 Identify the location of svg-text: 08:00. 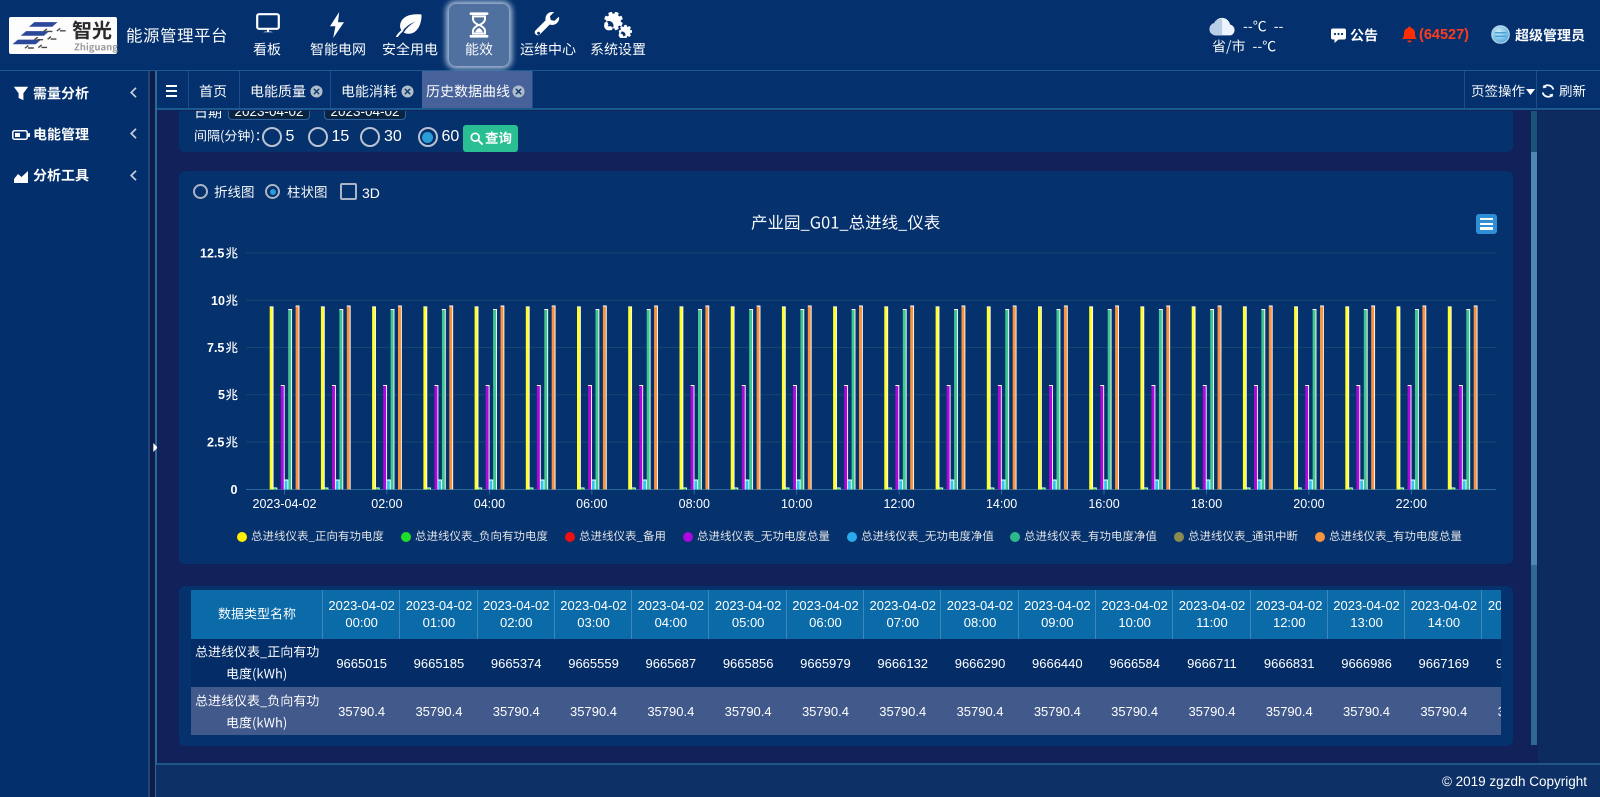
(694, 504).